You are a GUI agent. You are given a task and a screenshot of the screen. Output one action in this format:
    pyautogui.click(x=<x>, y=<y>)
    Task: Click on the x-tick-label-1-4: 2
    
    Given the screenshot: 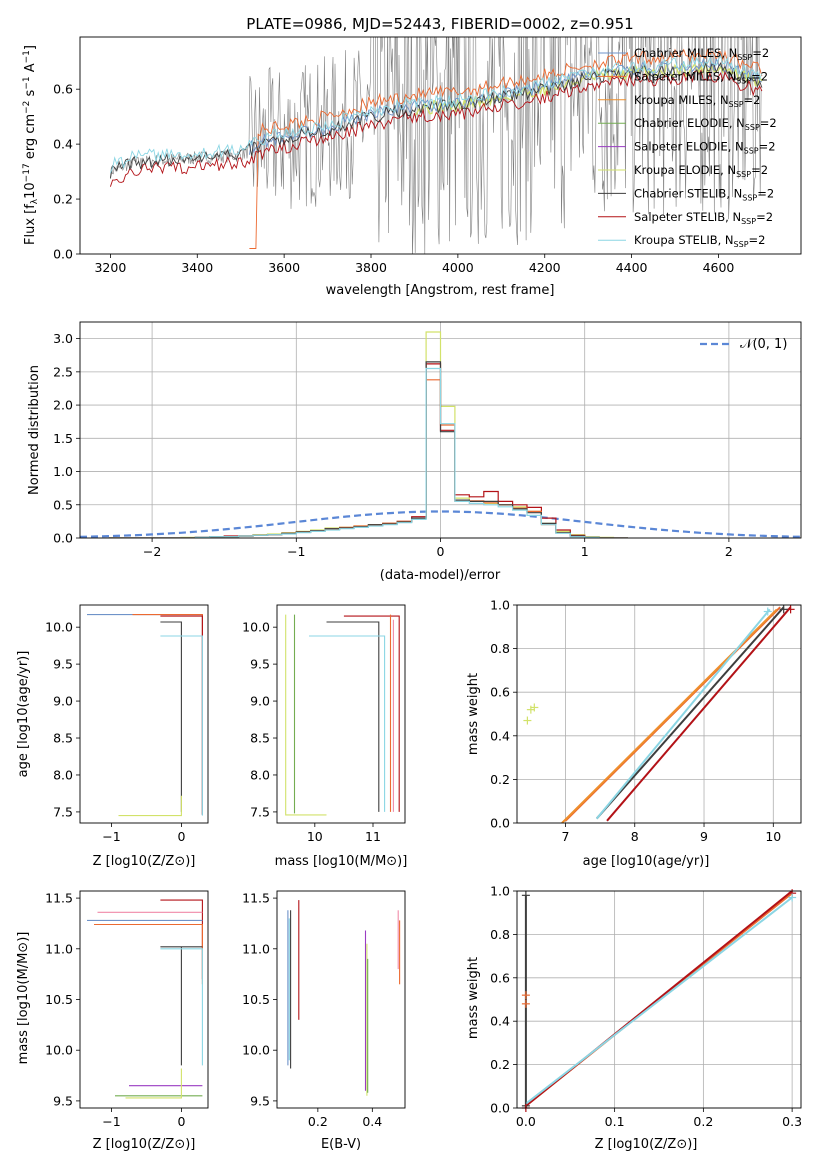 What is the action you would take?
    pyautogui.click(x=729, y=551)
    